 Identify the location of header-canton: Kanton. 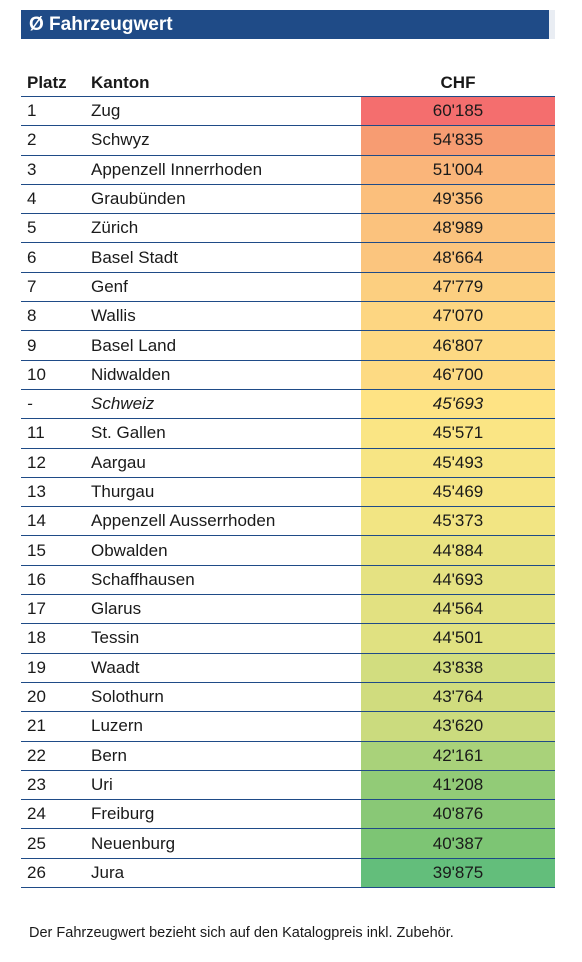
(226, 83).